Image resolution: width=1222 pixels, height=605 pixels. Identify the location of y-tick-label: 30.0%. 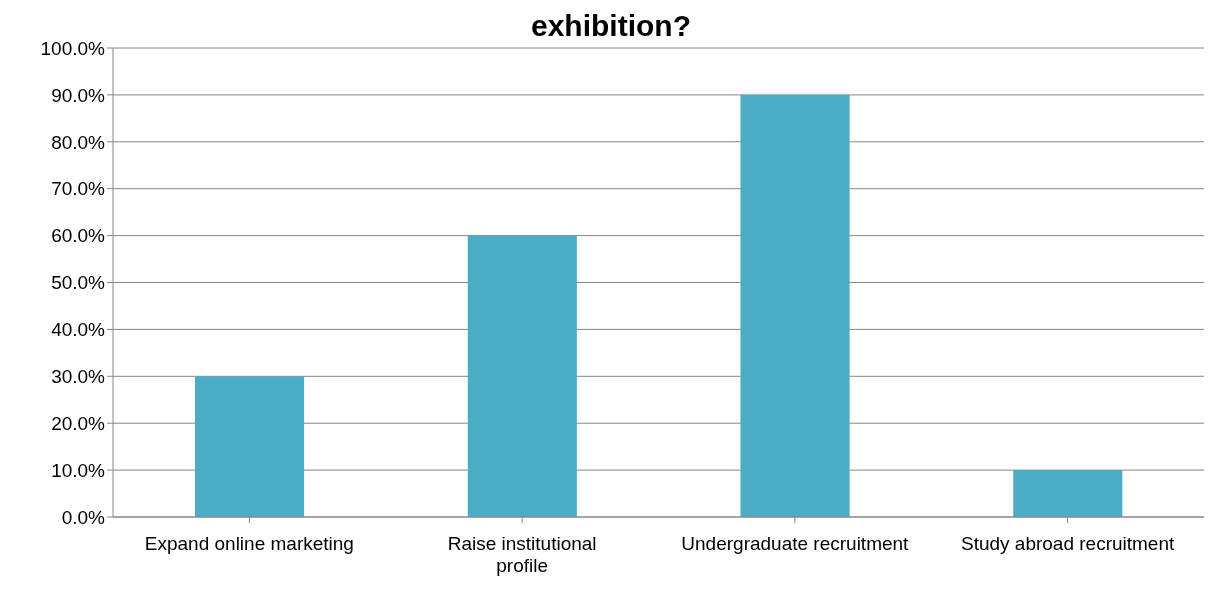
(78, 377).